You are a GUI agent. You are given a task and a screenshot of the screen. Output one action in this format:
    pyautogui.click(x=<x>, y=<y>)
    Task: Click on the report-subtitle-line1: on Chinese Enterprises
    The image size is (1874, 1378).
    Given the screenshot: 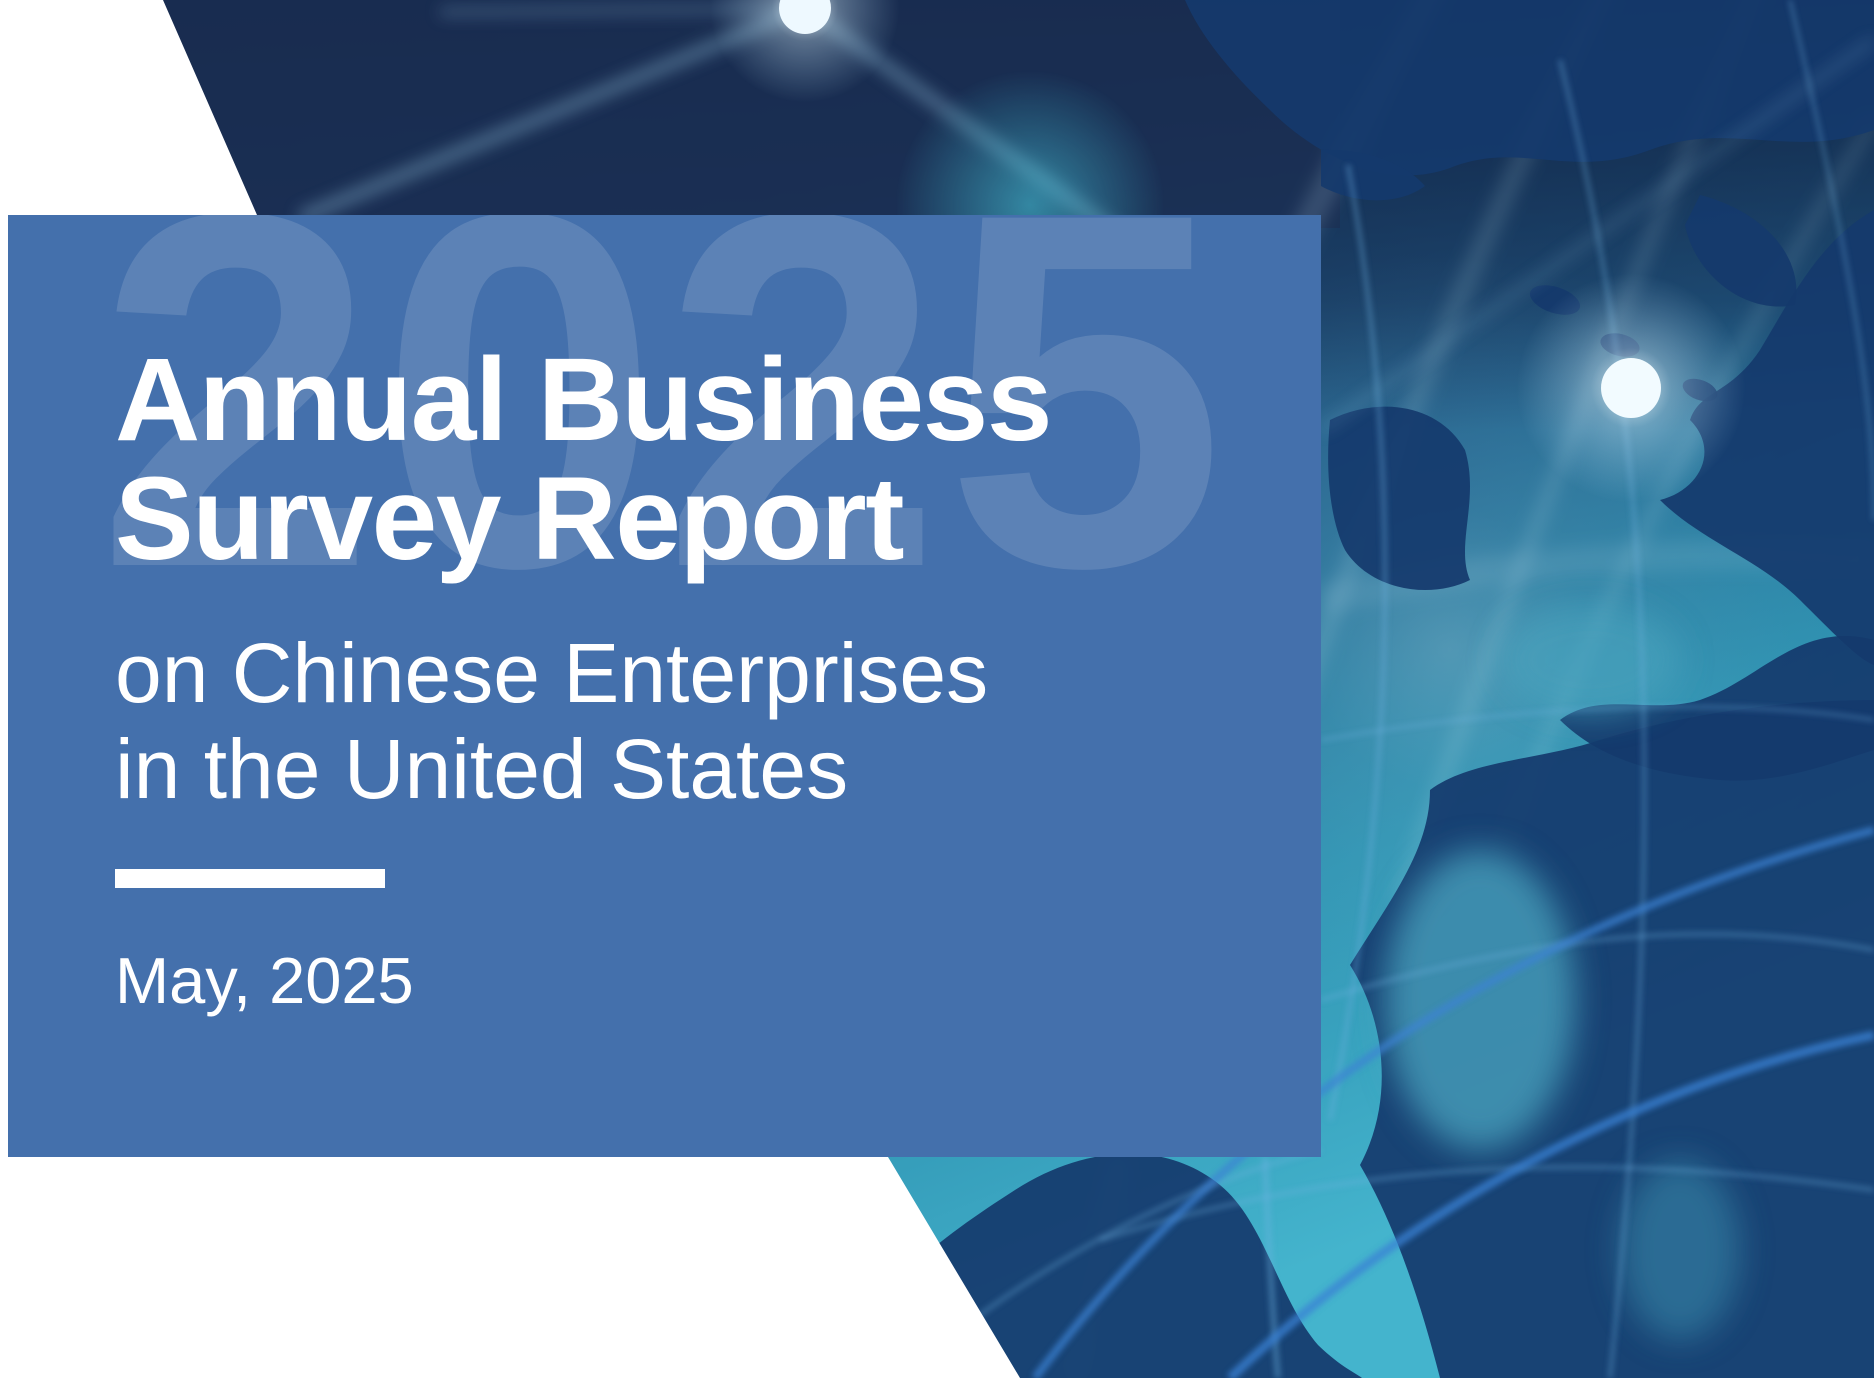 What is the action you would take?
    pyautogui.click(x=552, y=673)
    